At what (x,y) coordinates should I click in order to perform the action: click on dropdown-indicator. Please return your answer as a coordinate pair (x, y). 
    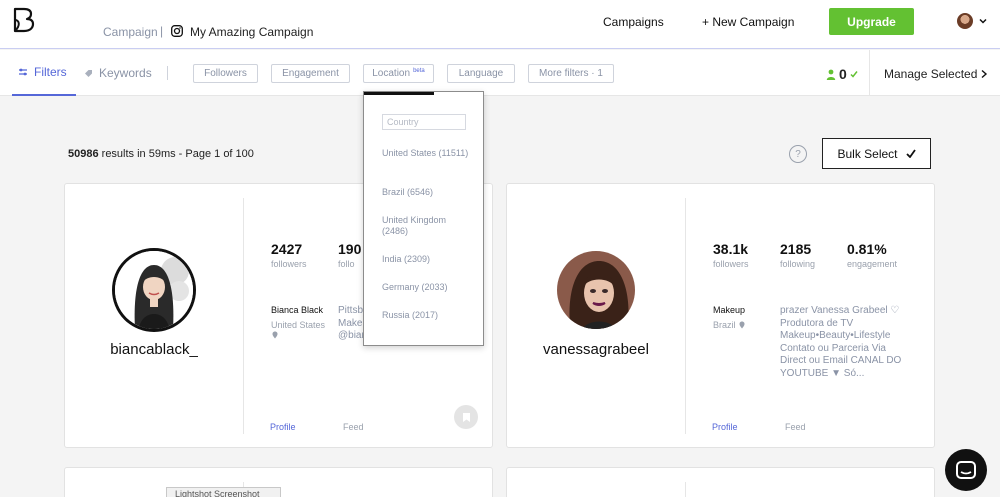
    Looking at the image, I should click on (399, 93).